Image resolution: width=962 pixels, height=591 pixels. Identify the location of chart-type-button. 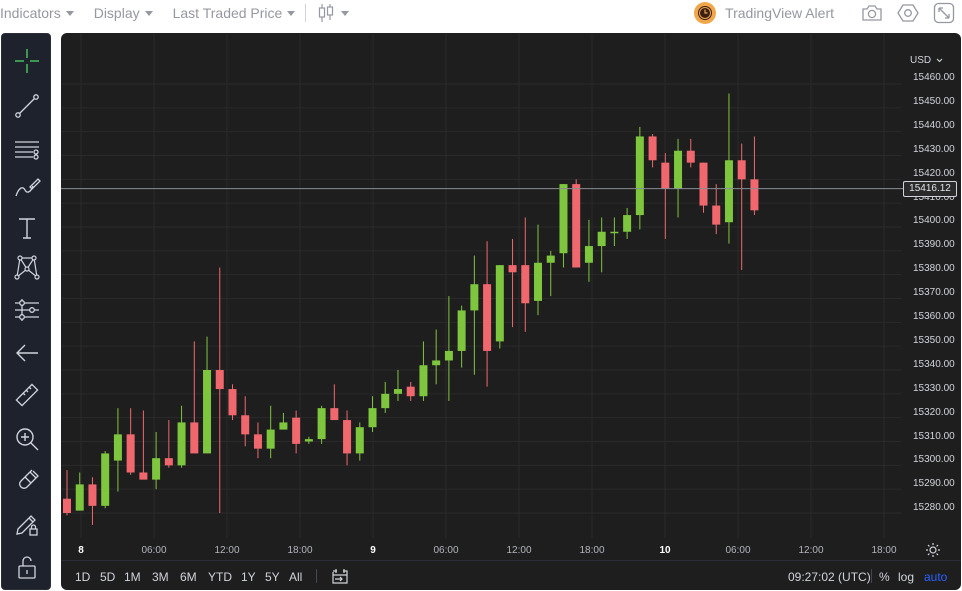
(333, 13).